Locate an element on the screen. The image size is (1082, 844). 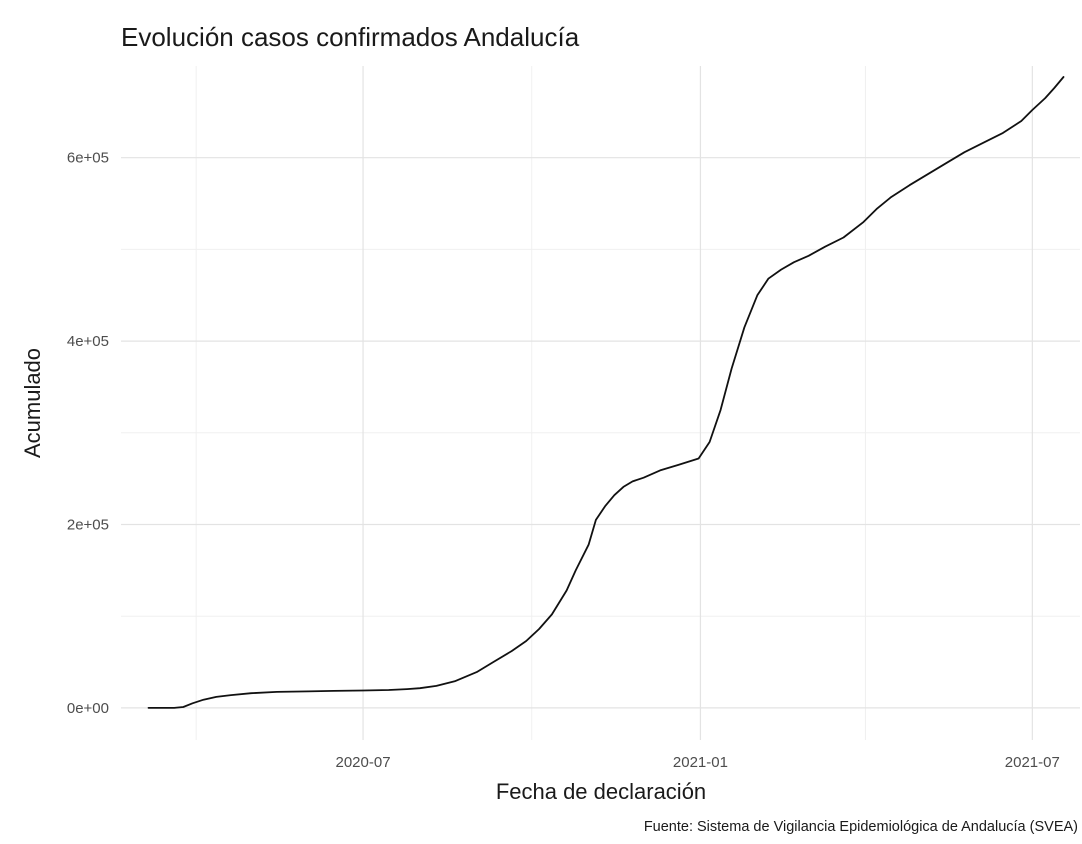
x-tick-label: 2021-01 is located at coordinates (700, 762).